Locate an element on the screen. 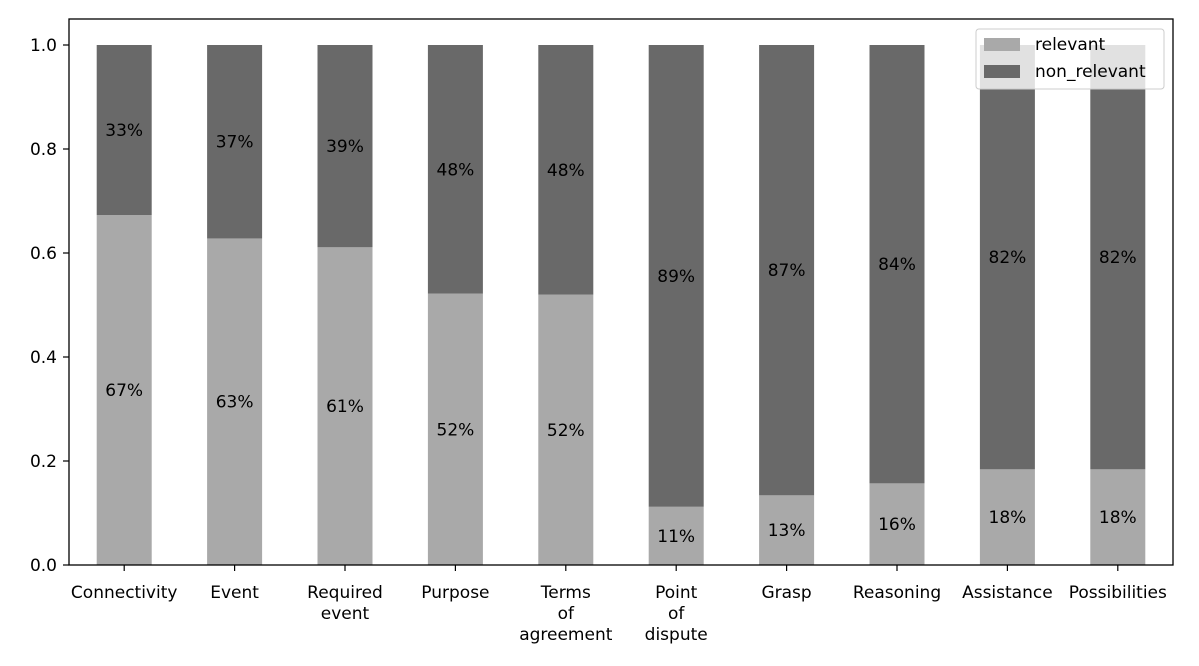 This screenshot has height=666, width=1199. x-tick-label-line: Point is located at coordinates (676, 593).